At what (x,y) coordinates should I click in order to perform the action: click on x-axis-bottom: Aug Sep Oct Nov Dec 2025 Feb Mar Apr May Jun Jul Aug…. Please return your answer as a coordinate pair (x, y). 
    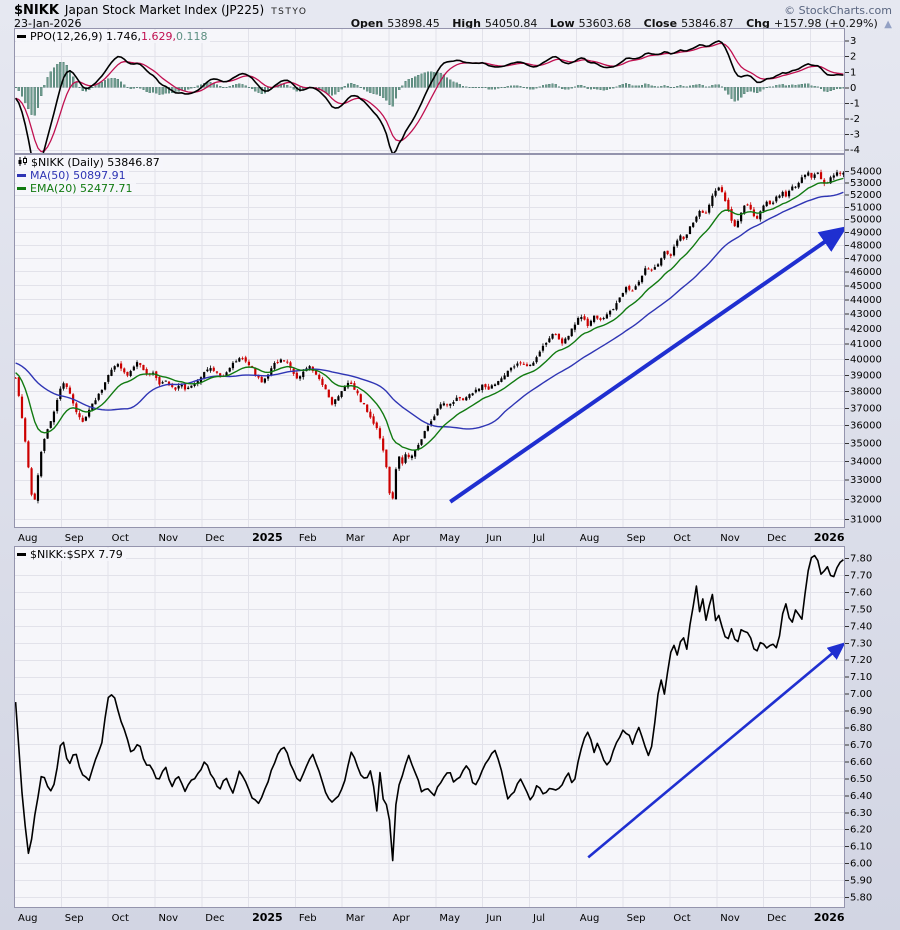
    Looking at the image, I should click on (431, 917).